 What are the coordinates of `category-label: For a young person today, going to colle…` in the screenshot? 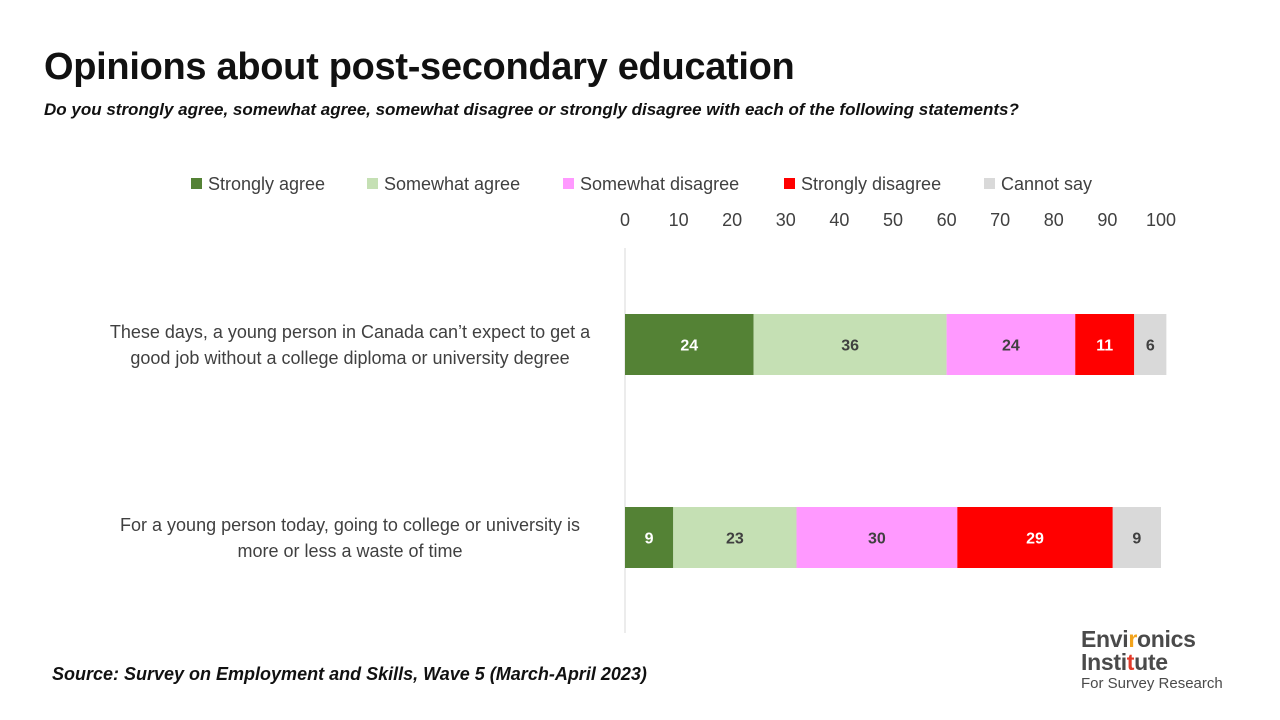 It's located at (350, 525).